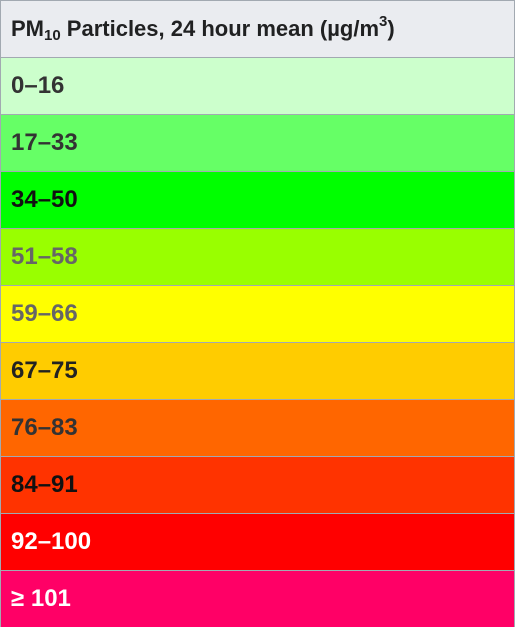 Image resolution: width=515 pixels, height=627 pixels. I want to click on band-cell: 59–66, so click(257, 314).